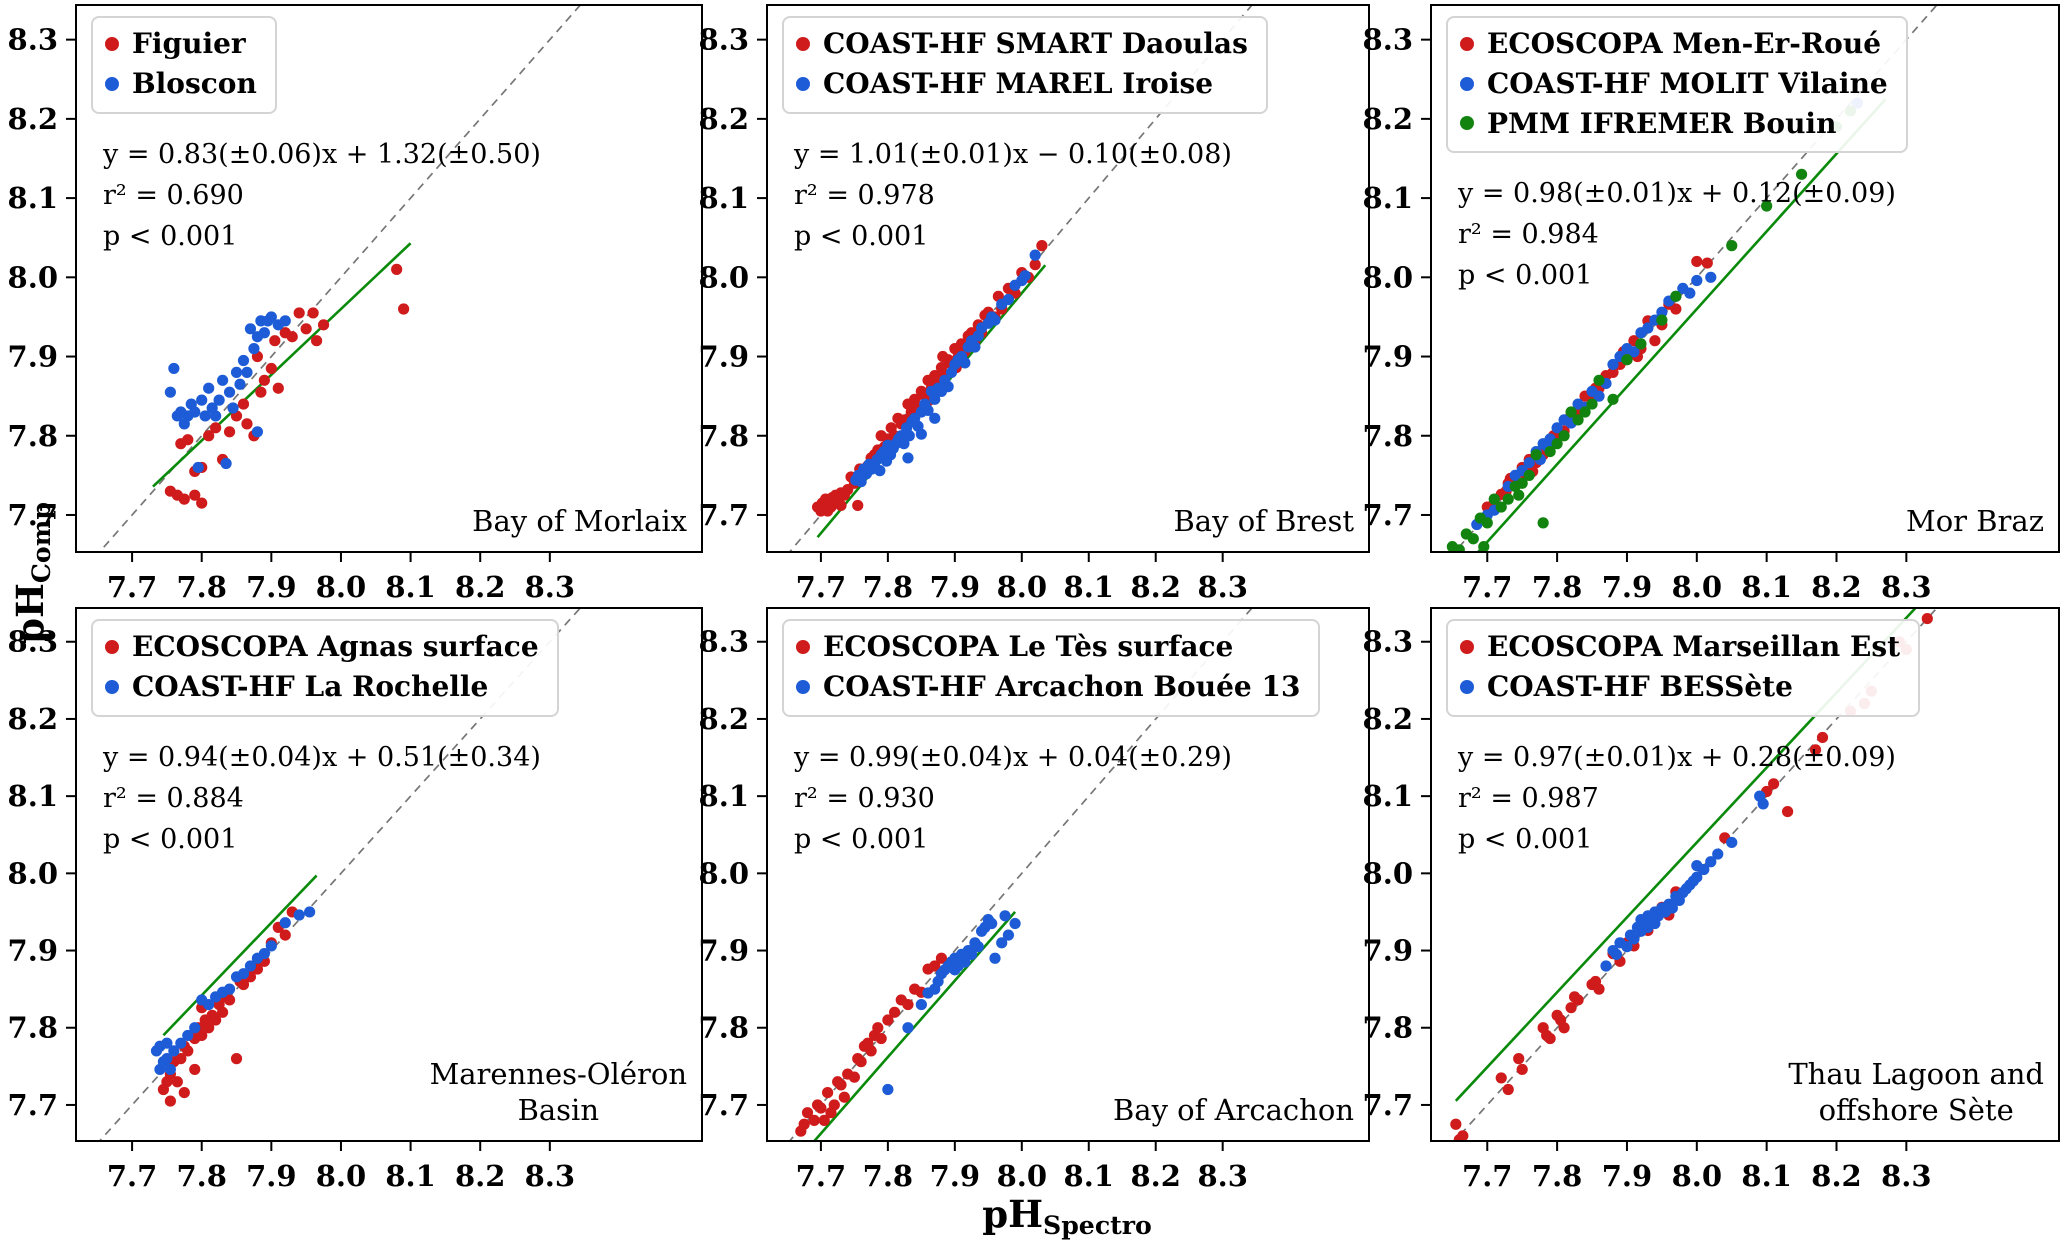  What do you see at coordinates (170, 839) in the screenshot?
I see `fit-p: p < 0.001` at bounding box center [170, 839].